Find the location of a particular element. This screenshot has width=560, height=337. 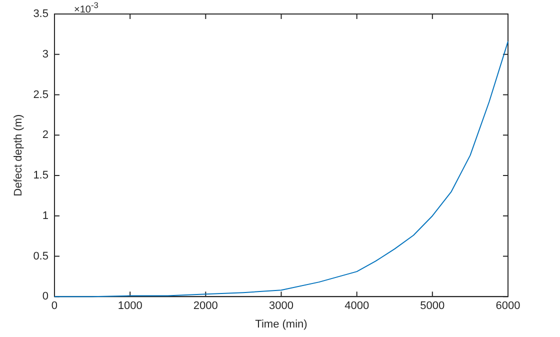

y-tick-label: 2.5 is located at coordinates (40, 94).